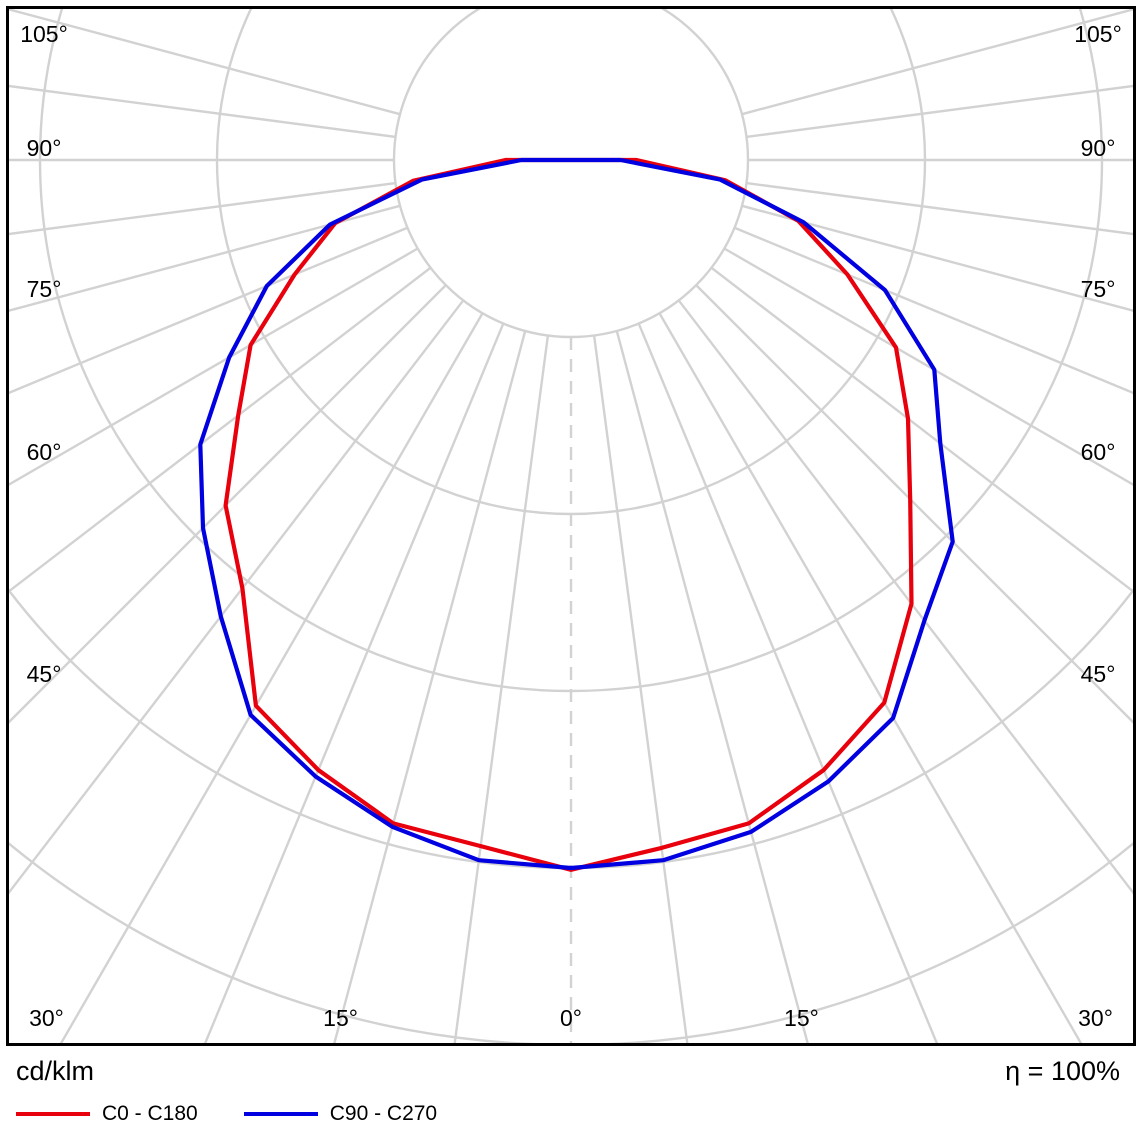 This screenshot has height=1132, width=1142. What do you see at coordinates (1098, 34) in the screenshot?
I see `angle-label-right: 105°` at bounding box center [1098, 34].